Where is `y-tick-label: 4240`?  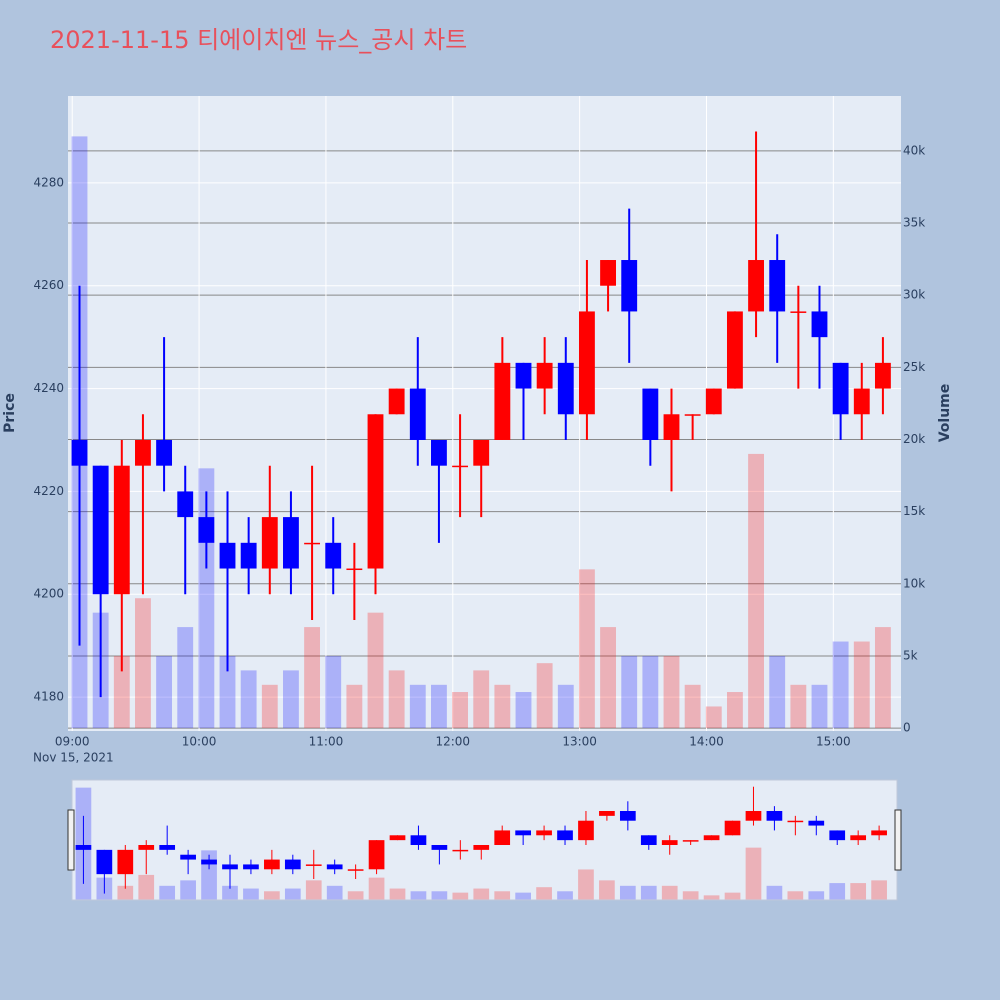 y-tick-label: 4240 is located at coordinates (48, 388).